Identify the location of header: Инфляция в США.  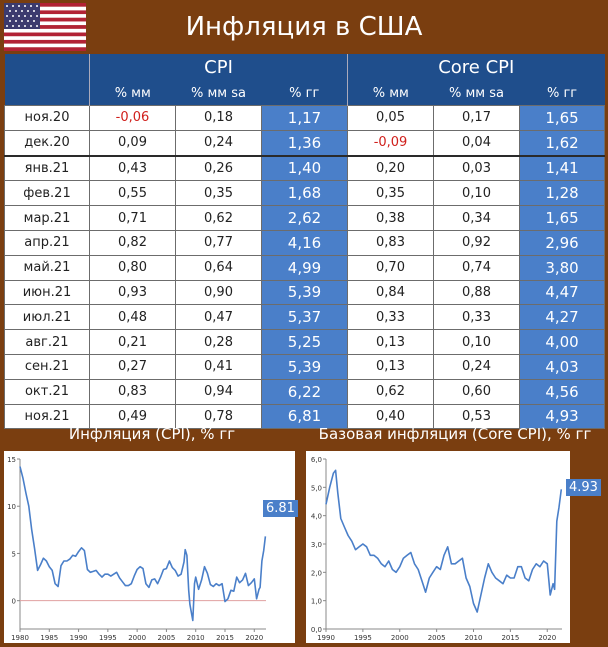
(304, 27).